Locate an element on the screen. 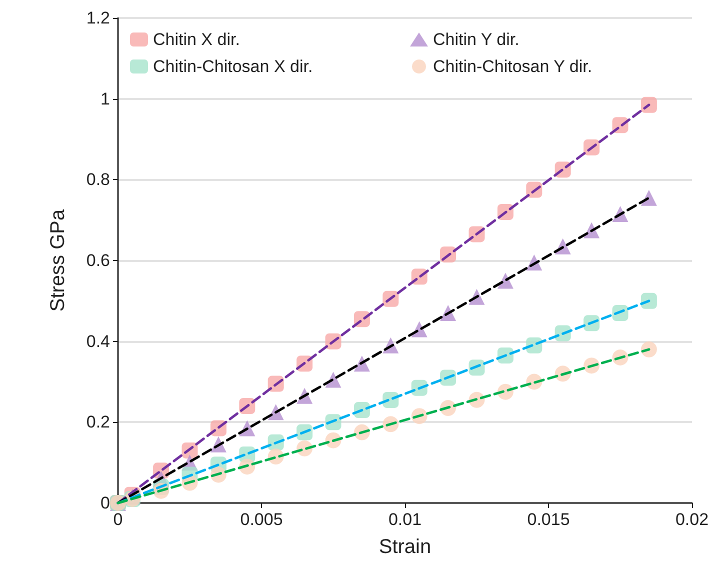 The image size is (712, 573). x-tick-label: 0 is located at coordinates (118, 519).